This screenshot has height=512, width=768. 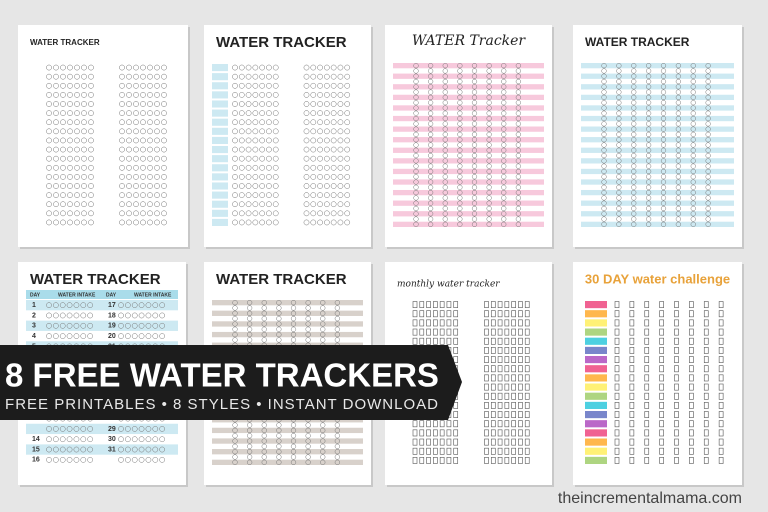 I want to click on day-number: 14, so click(x=36, y=439).